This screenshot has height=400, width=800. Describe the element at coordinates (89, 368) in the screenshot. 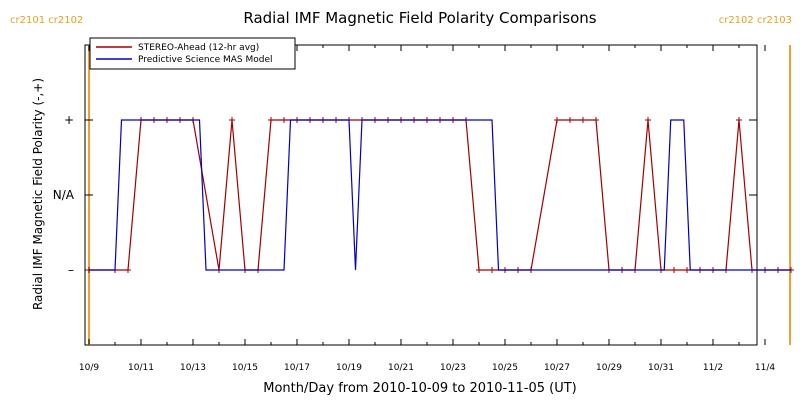

I see `x-tick-label: 10/9` at that location.